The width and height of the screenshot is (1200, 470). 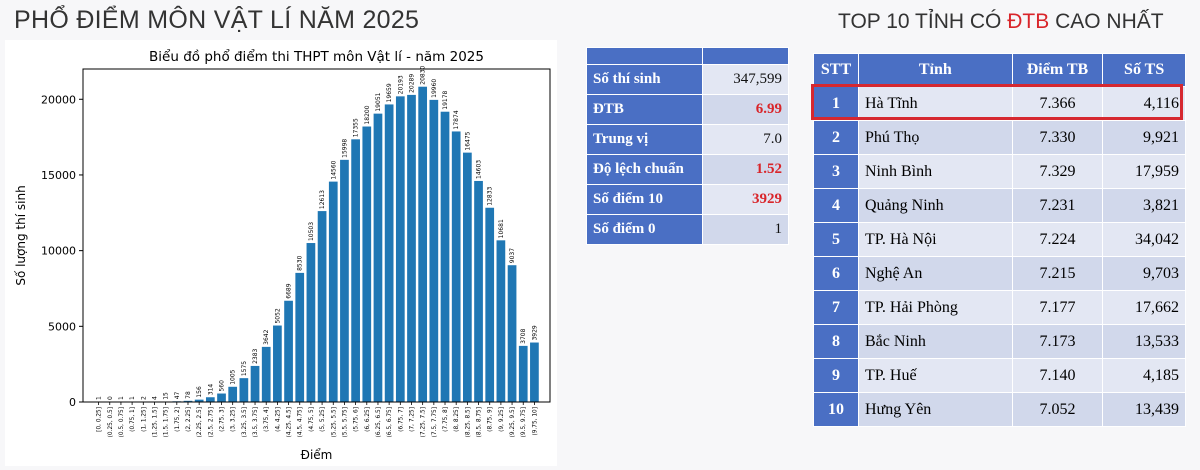 What do you see at coordinates (277, 315) in the screenshot?
I see `bar-value-label: 5052` at bounding box center [277, 315].